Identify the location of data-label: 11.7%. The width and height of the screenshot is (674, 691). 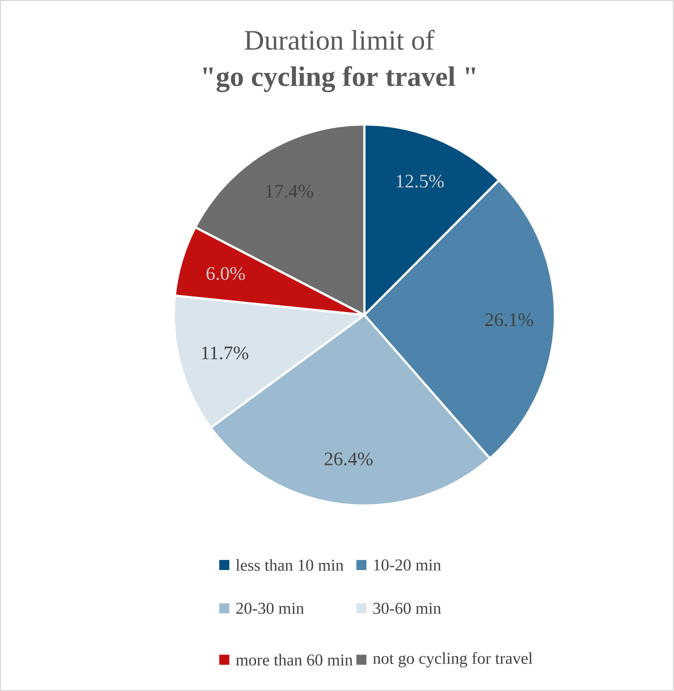
(225, 353).